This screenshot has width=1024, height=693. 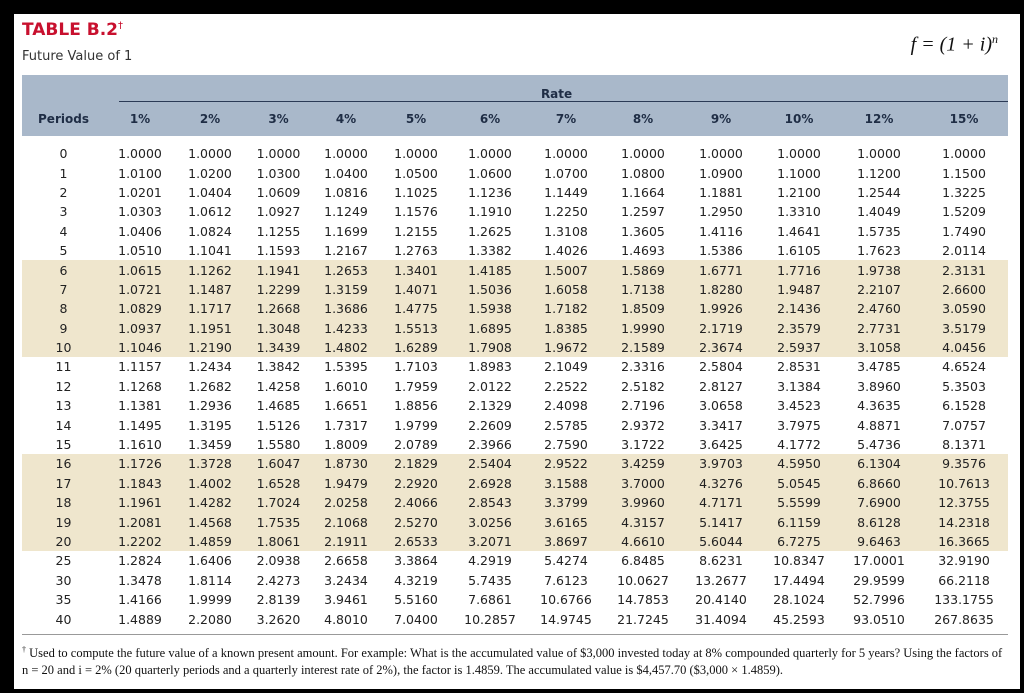 What do you see at coordinates (63, 154) in the screenshot?
I see `period-cell: 0` at bounding box center [63, 154].